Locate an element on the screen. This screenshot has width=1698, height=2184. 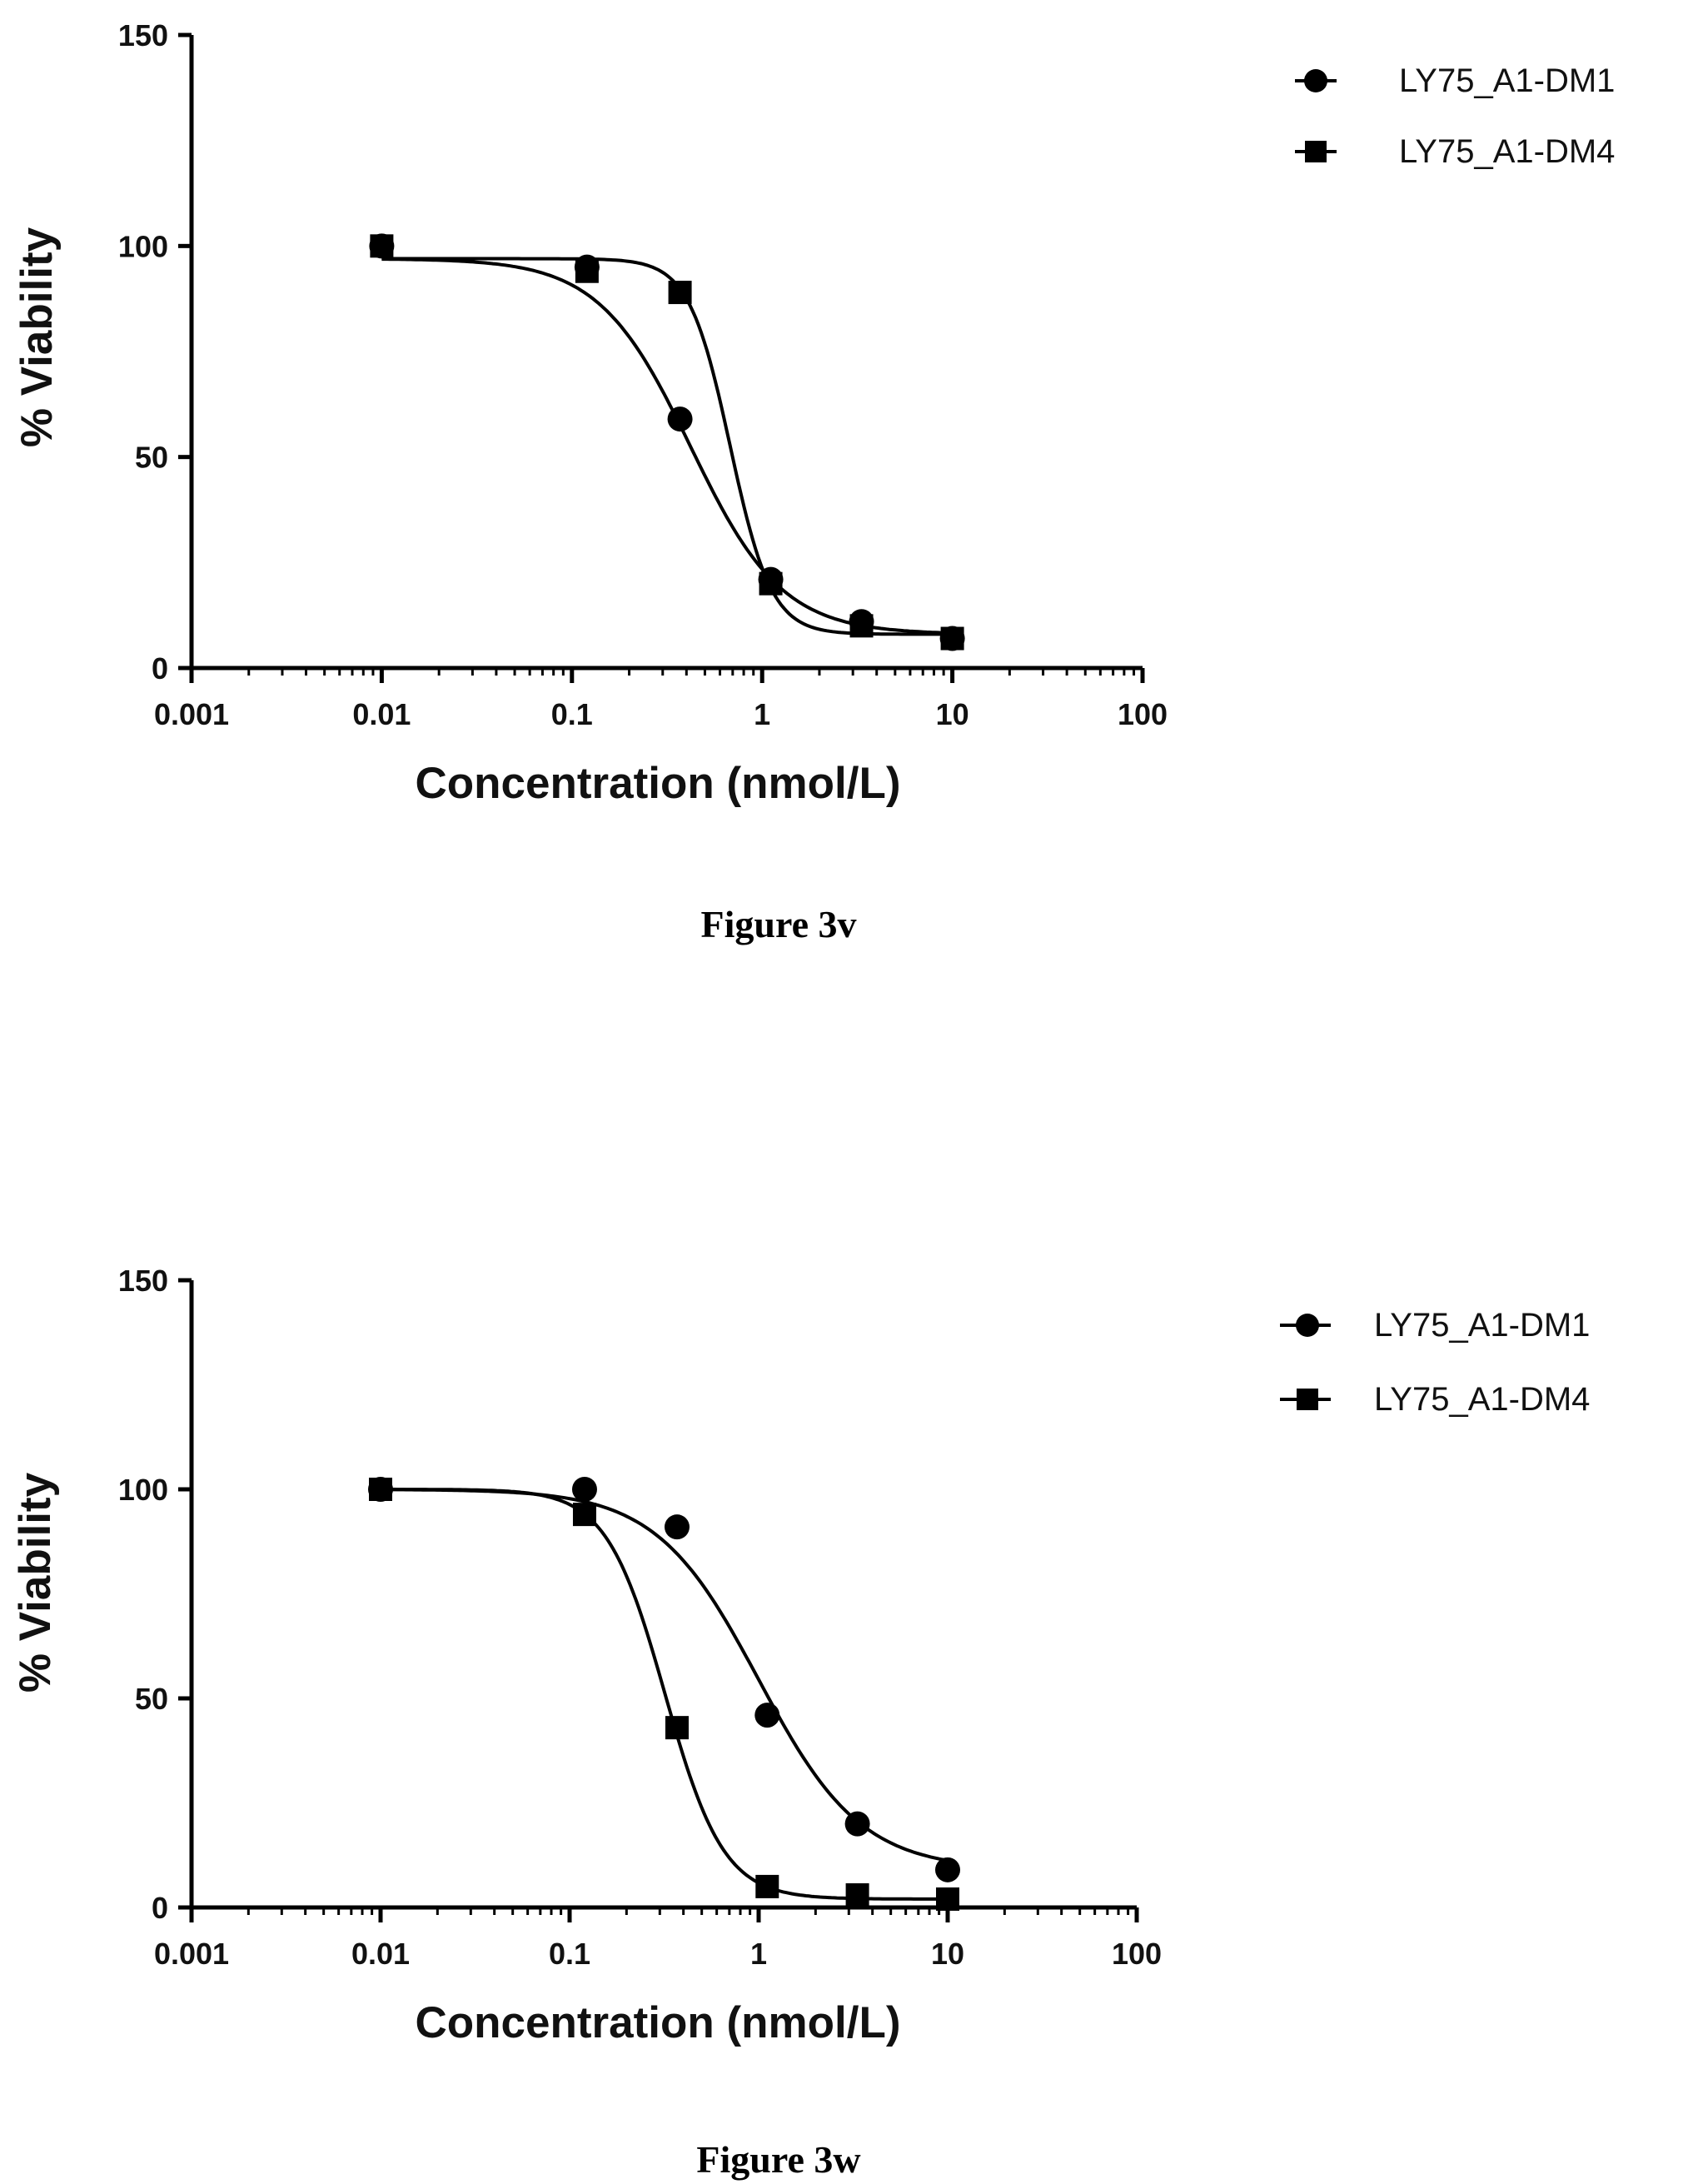
legend-label-dm4-3v: LY75_A1-DM4 is located at coordinates (1507, 151).